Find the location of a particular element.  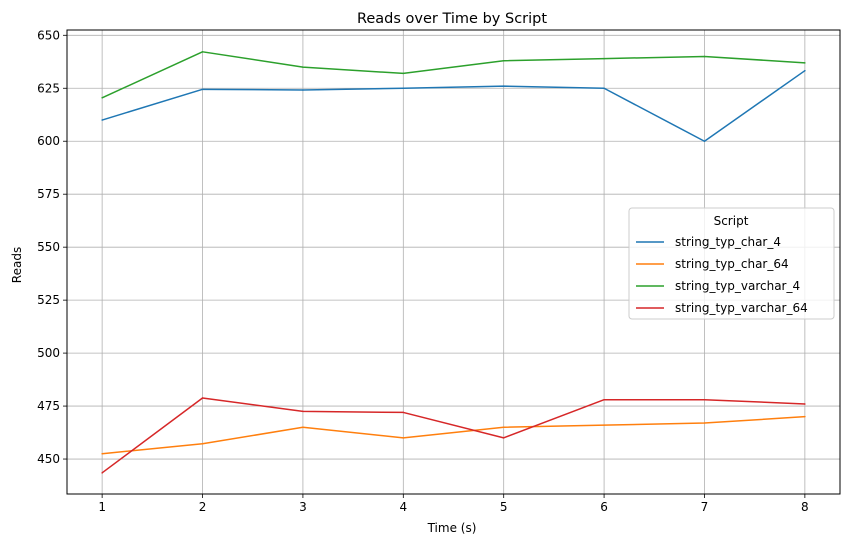

legend-box is located at coordinates (731, 263).